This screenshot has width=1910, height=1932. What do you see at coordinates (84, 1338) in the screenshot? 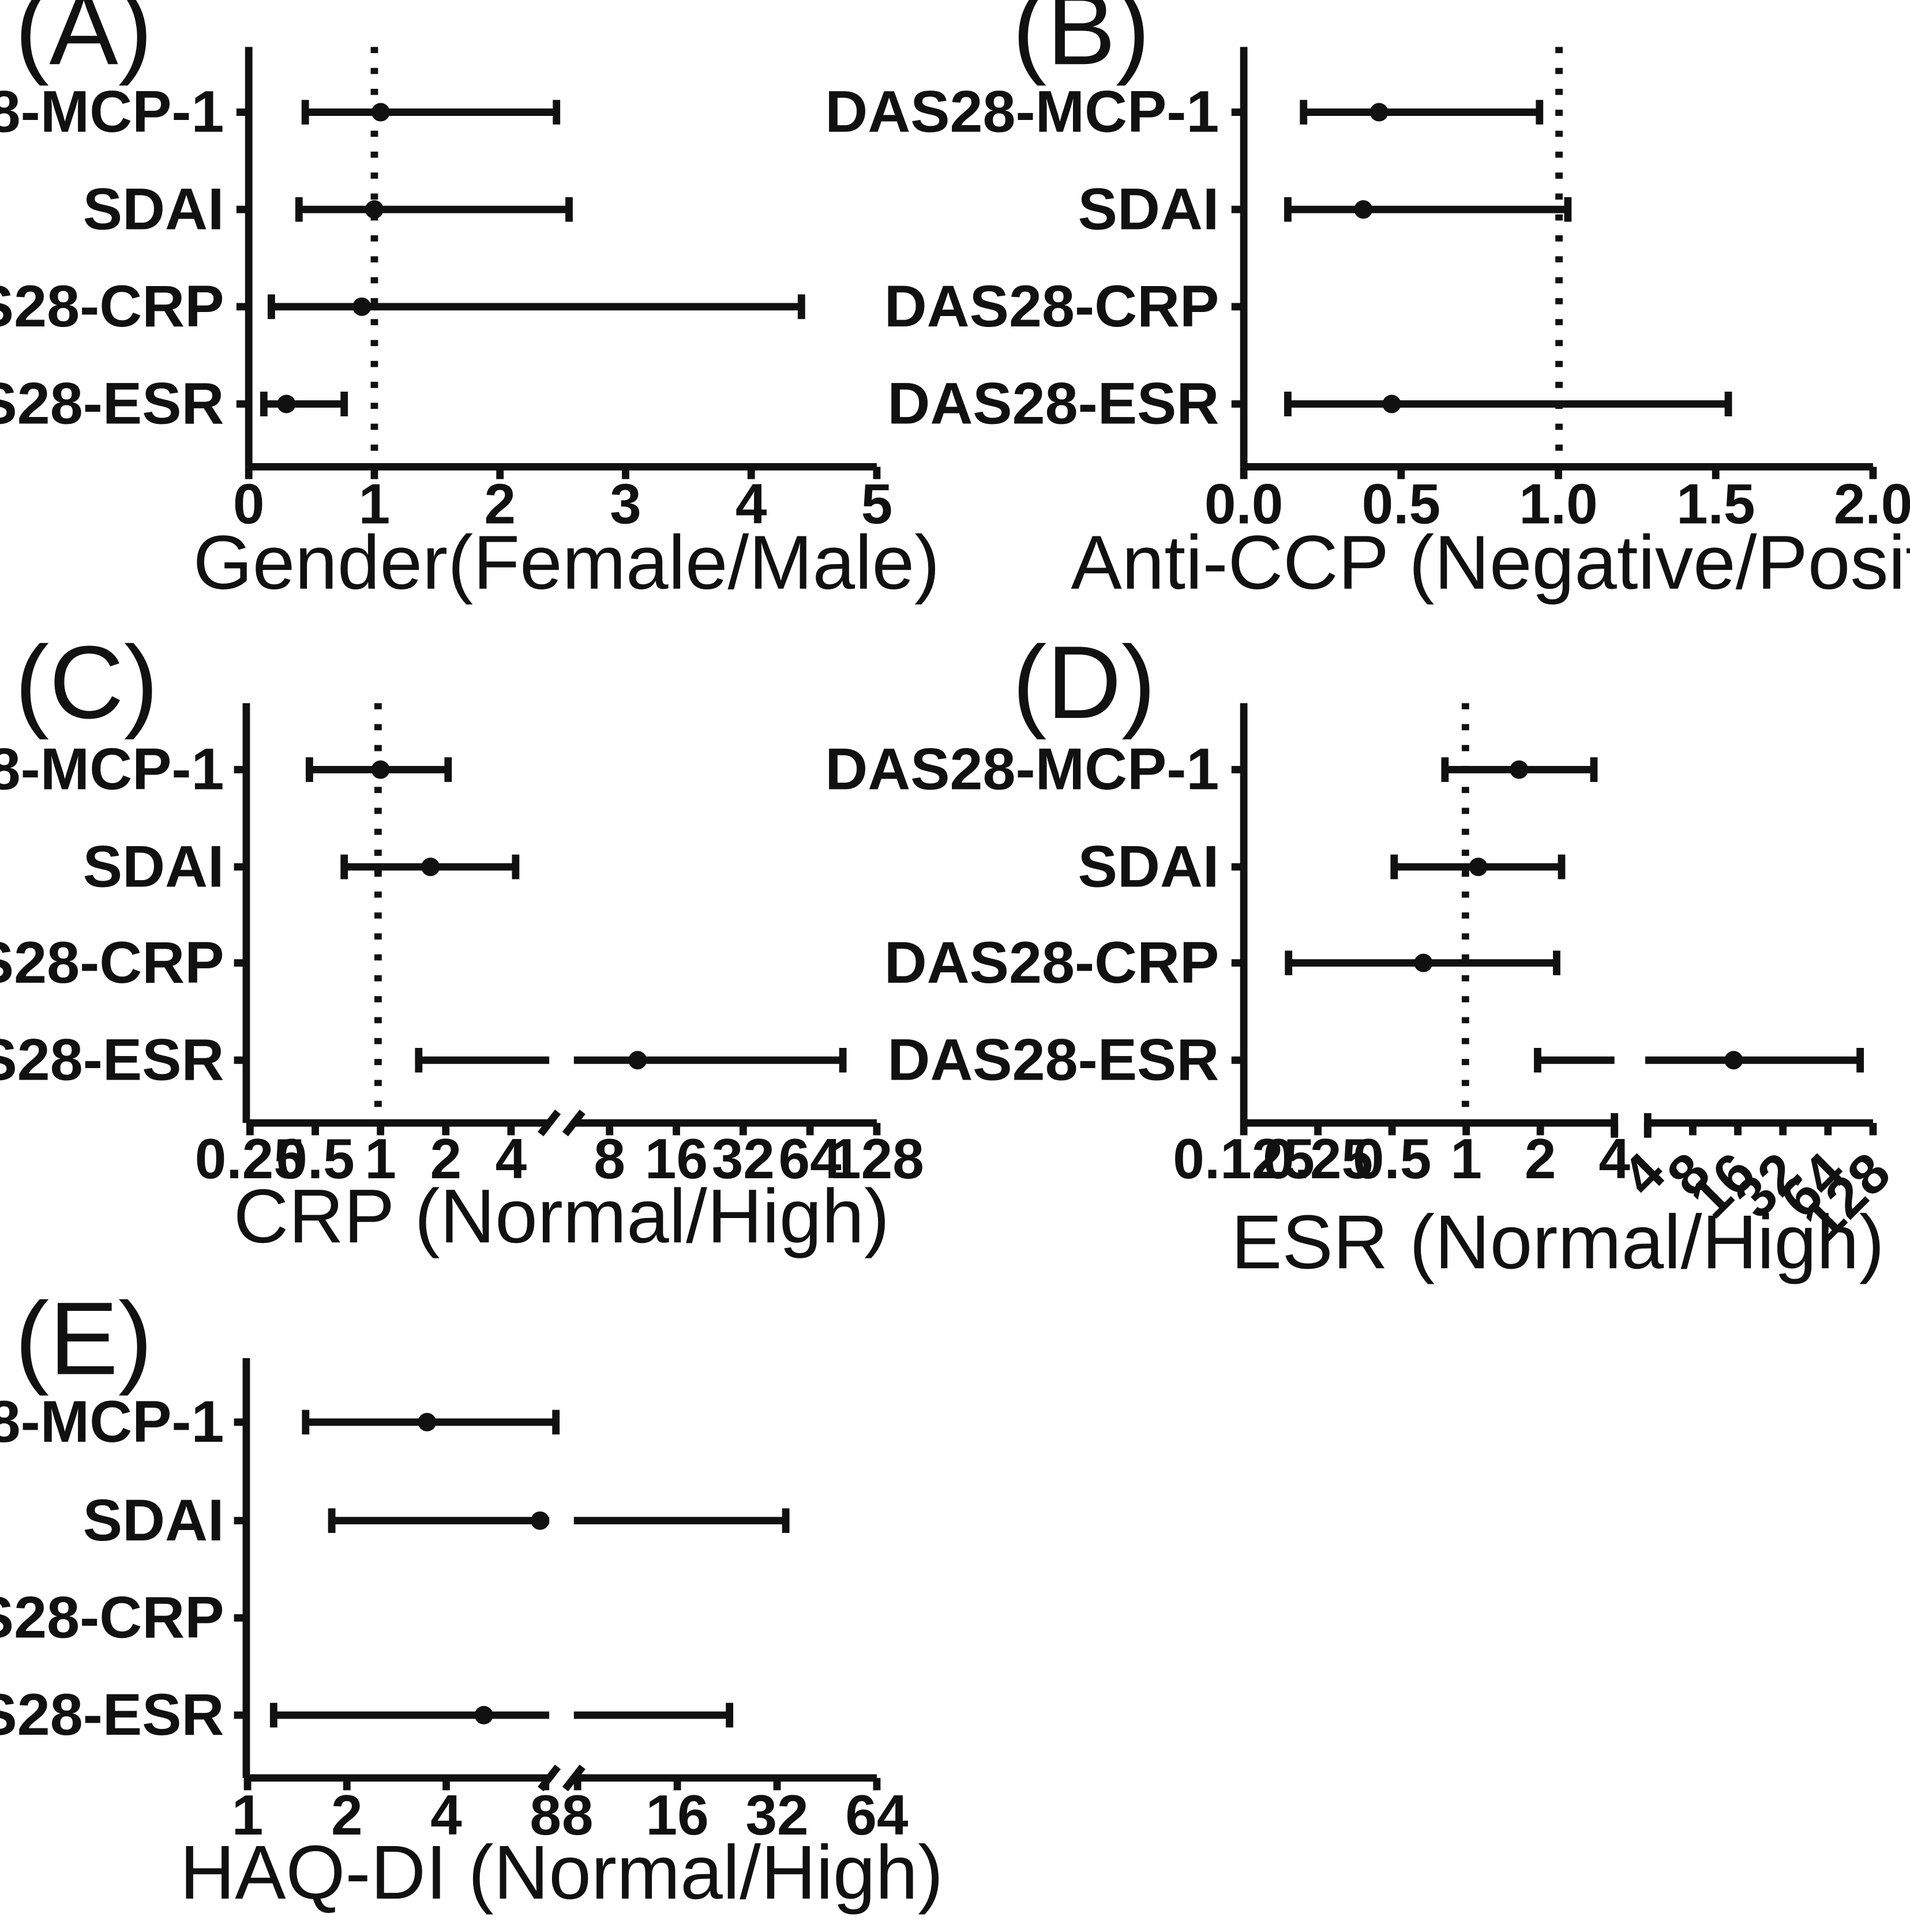
I see `panel-label: (E)` at bounding box center [84, 1338].